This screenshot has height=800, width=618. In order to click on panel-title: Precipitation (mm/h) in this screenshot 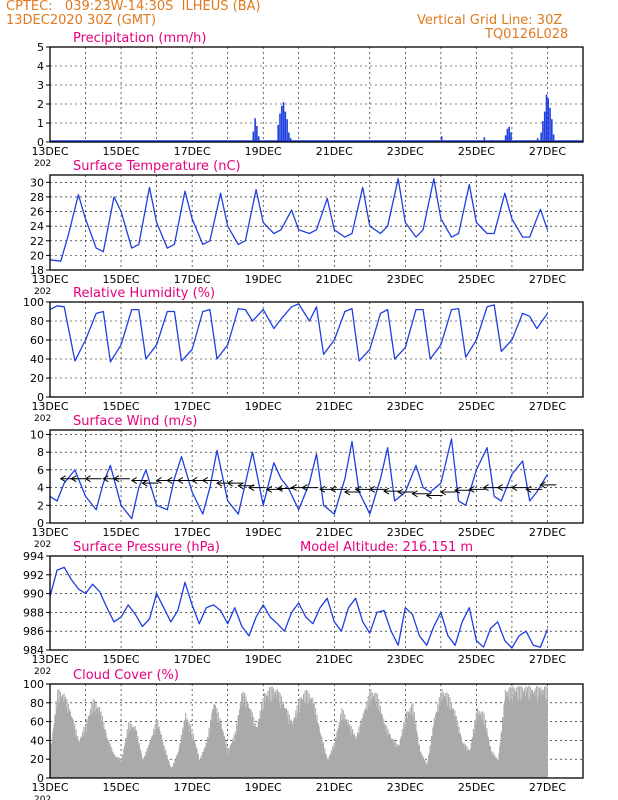, I will do `click(139, 38)`.